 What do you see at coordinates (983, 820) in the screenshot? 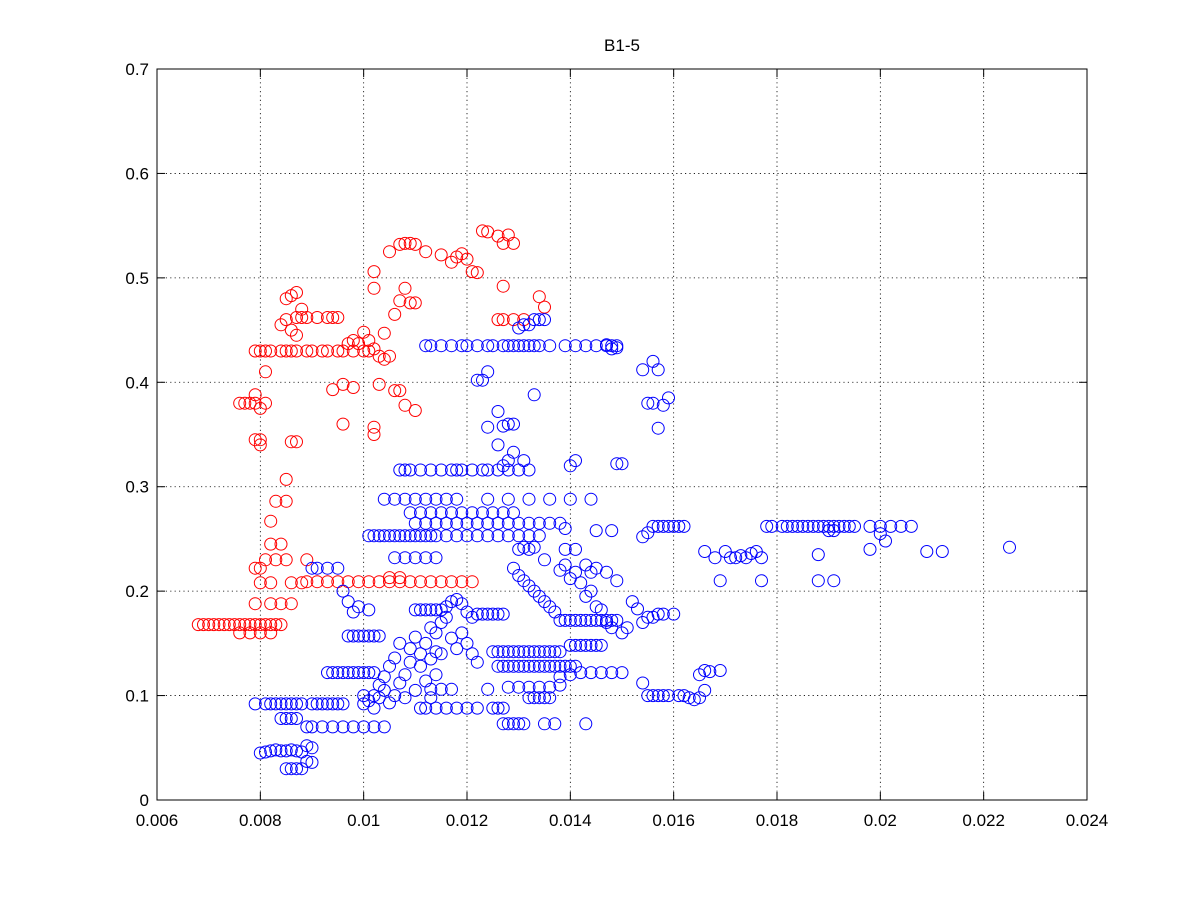
I see `x-tick-label: 0.022` at bounding box center [983, 820].